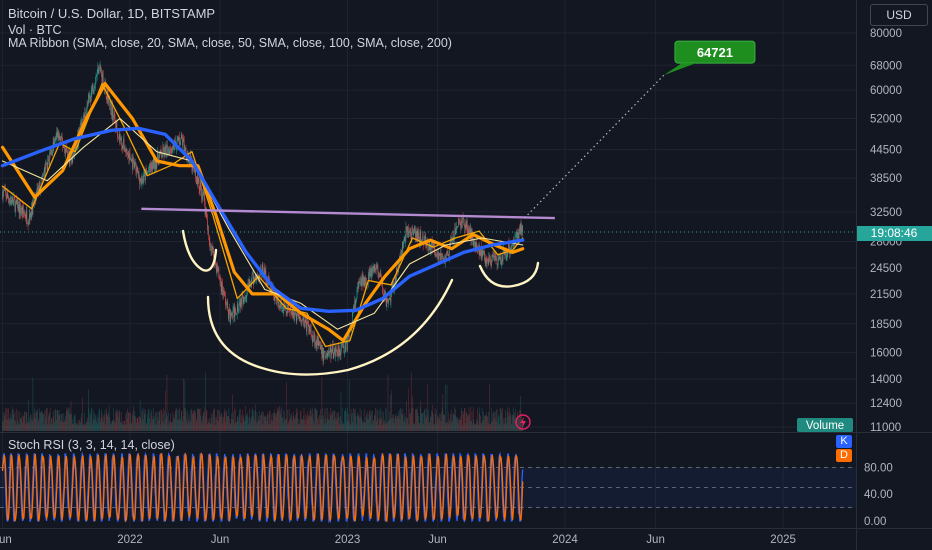 The width and height of the screenshot is (932, 550). What do you see at coordinates (91, 445) in the screenshot?
I see `stoch-rsi-legend: Stoch RSI (3, 3, 14, 14, close)` at bounding box center [91, 445].